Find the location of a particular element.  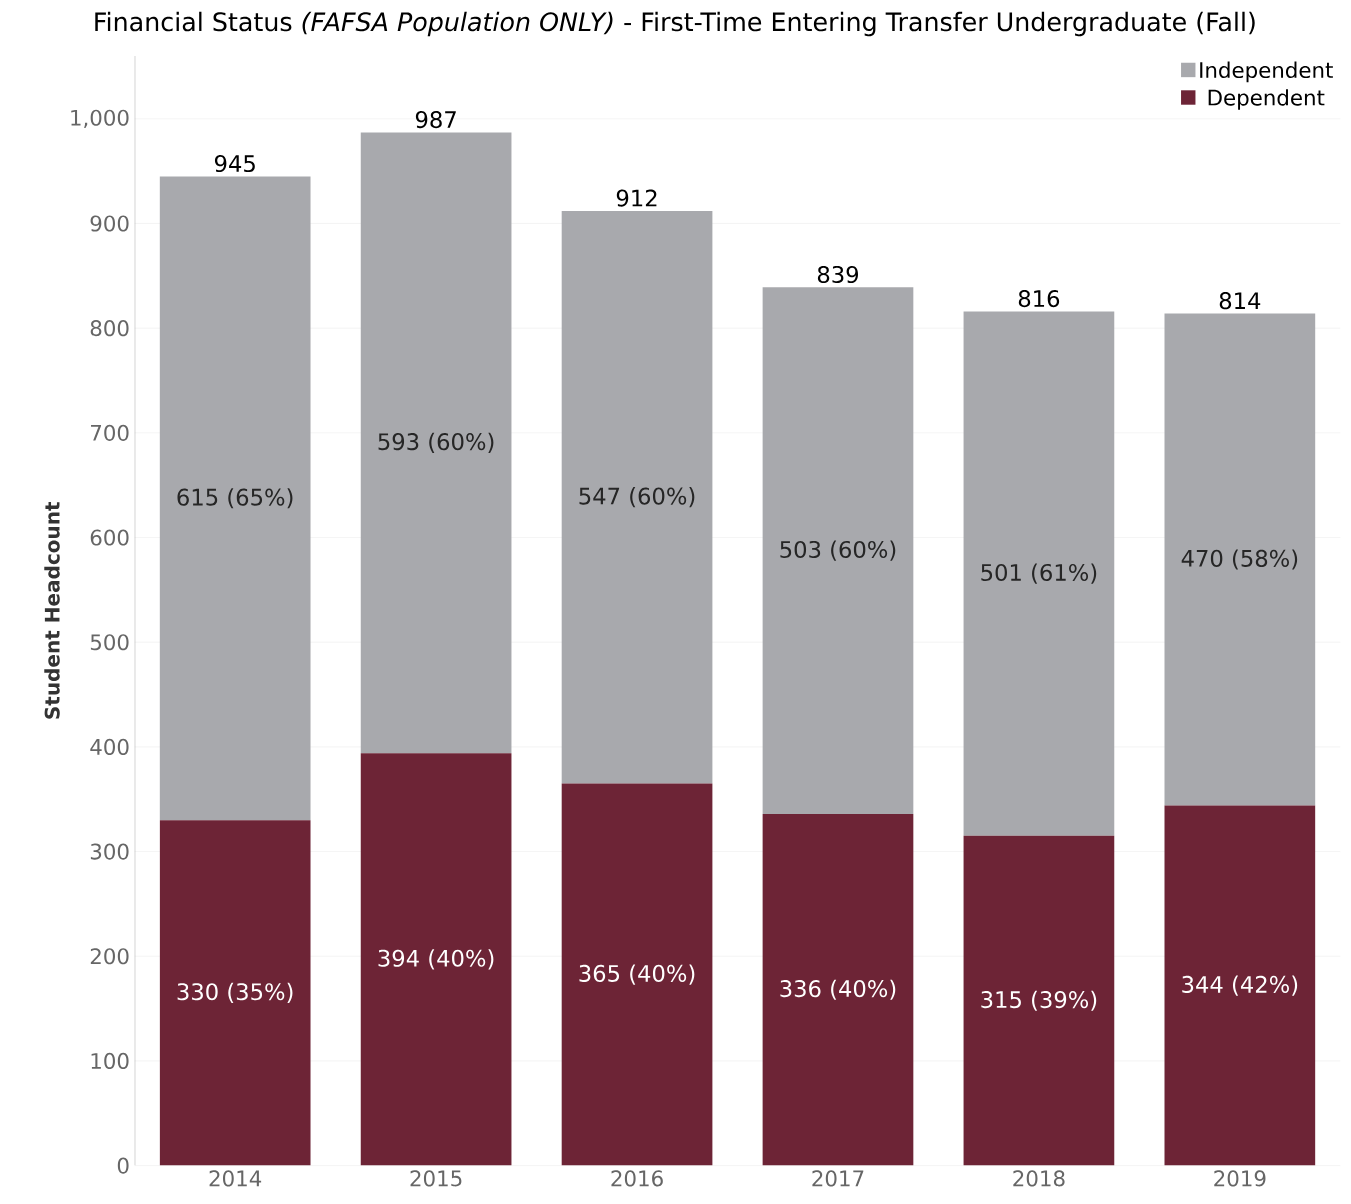

data-label: 501 (61%) is located at coordinates (1039, 573).